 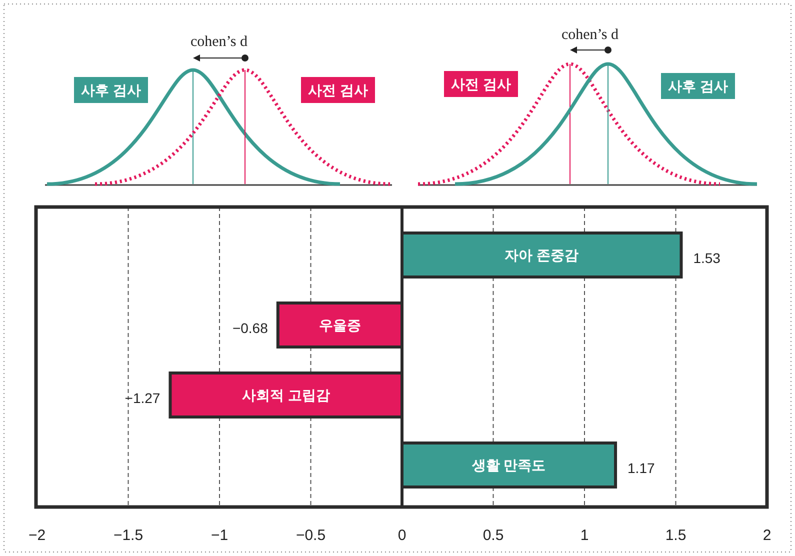 What do you see at coordinates (311, 535) in the screenshot?
I see `x-tick-label: −0.5` at bounding box center [311, 535].